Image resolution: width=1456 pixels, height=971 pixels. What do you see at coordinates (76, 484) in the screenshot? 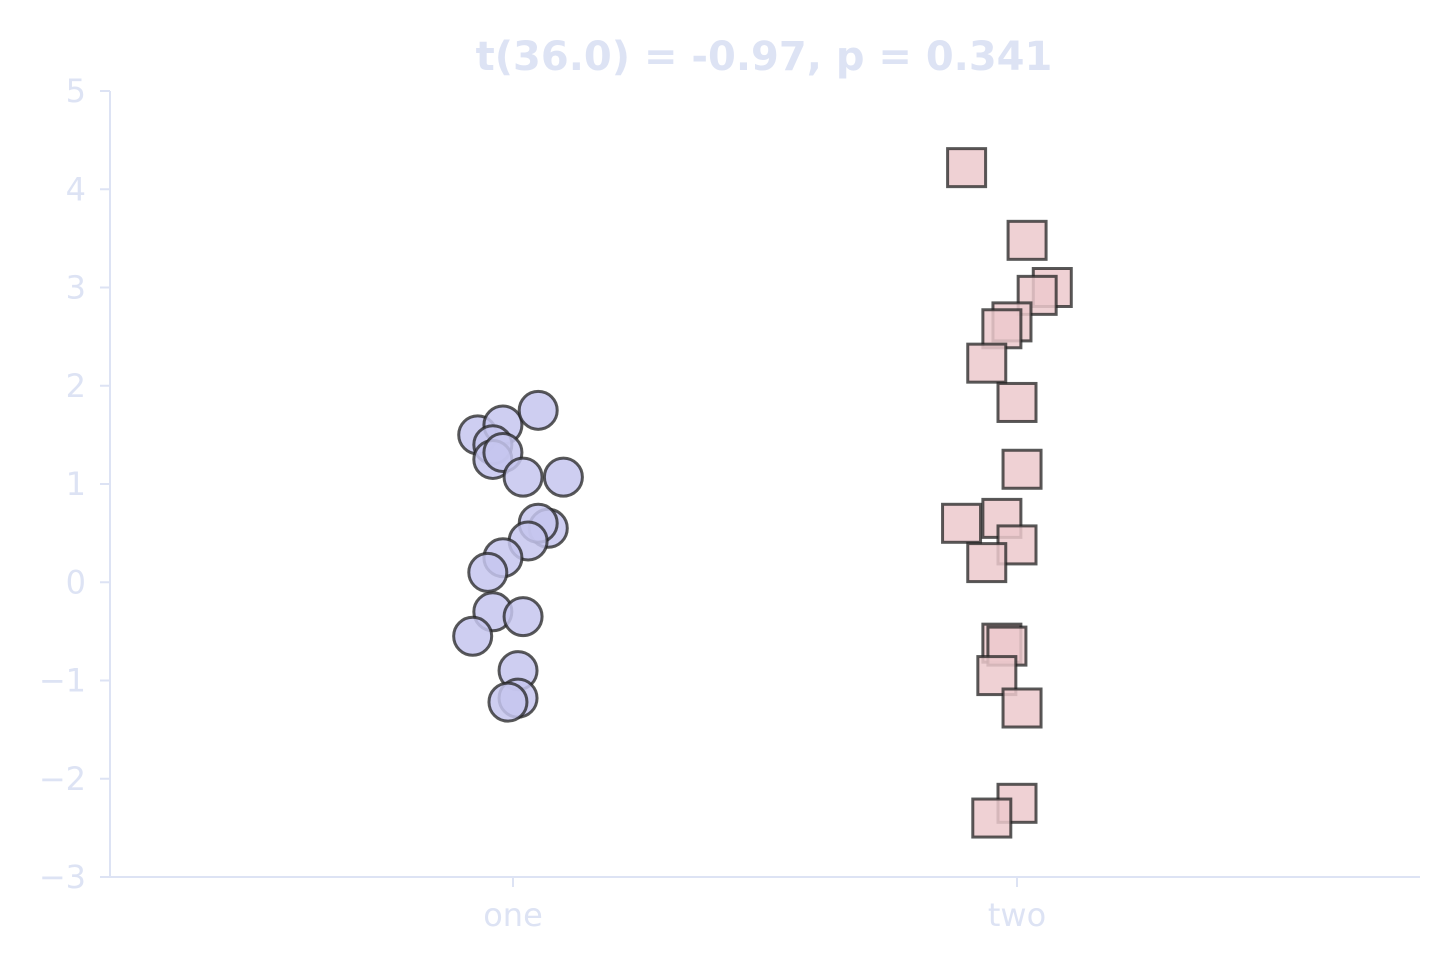
I see `y-tick-label: 1` at bounding box center [76, 484].